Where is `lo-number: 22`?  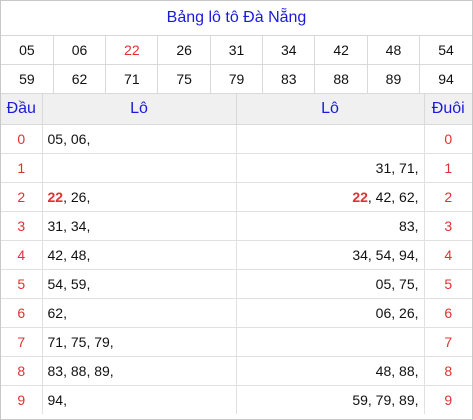 lo-number: 22 is located at coordinates (360, 197).